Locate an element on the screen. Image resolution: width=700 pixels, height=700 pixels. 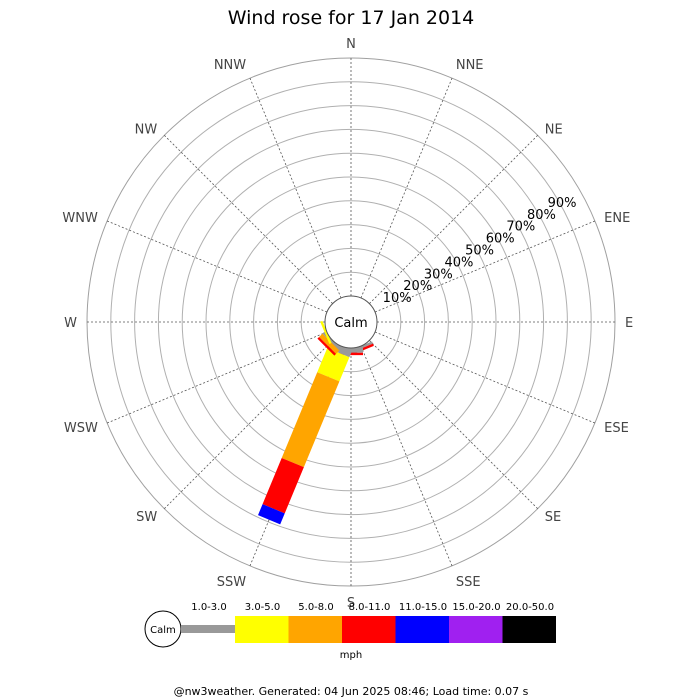
direction-label-wnw: WNW is located at coordinates (80, 218).